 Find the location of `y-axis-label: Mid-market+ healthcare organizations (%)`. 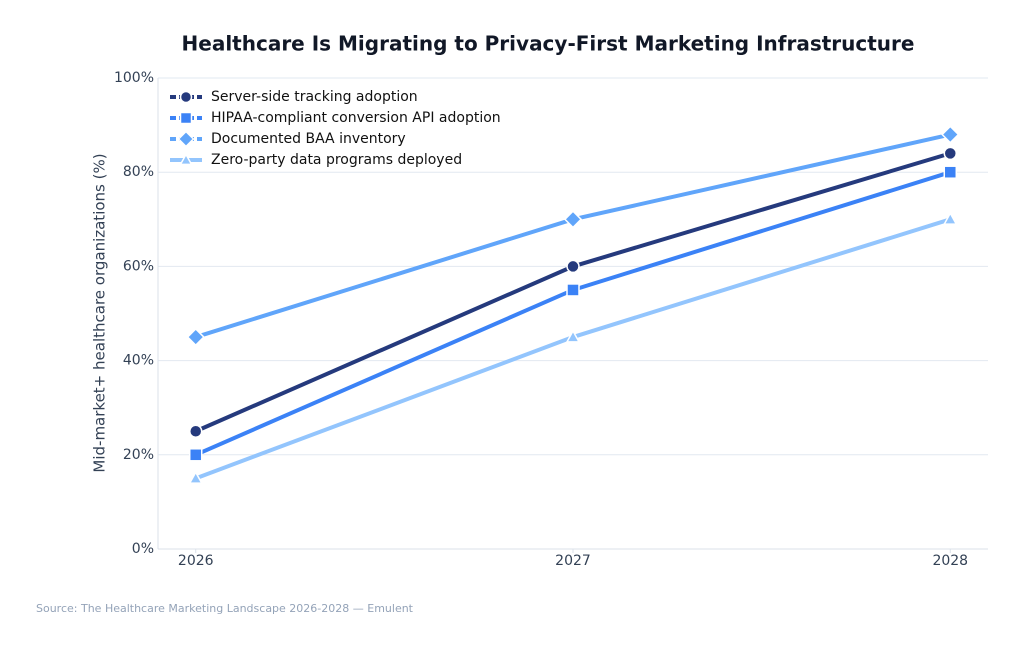

y-axis-label: Mid-market+ healthcare organizations (%) is located at coordinates (100, 312).